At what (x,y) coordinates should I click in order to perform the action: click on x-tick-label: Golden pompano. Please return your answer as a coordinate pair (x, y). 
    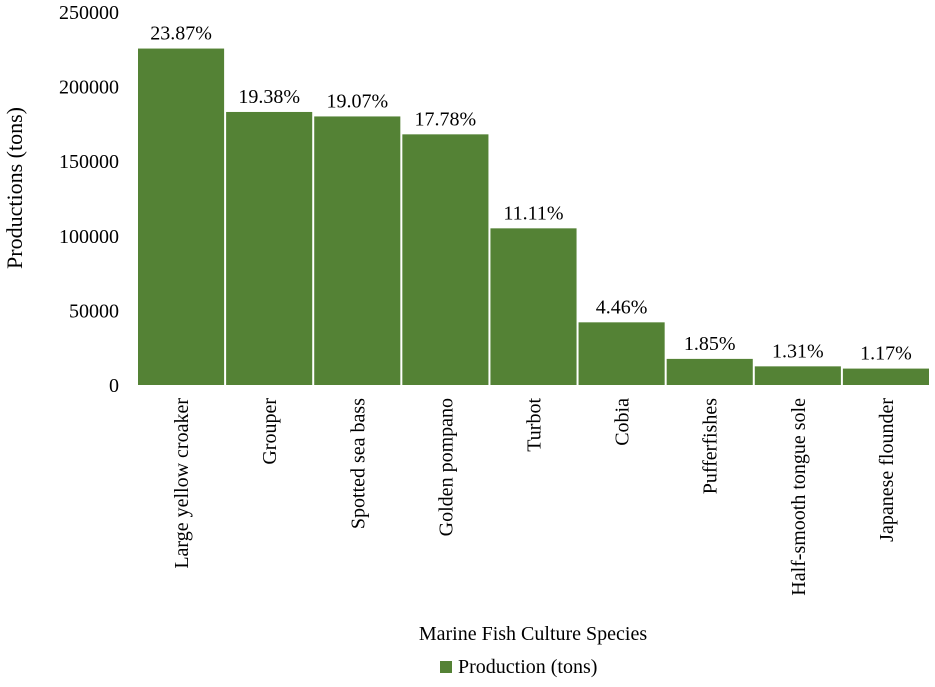
    Looking at the image, I should click on (446, 467).